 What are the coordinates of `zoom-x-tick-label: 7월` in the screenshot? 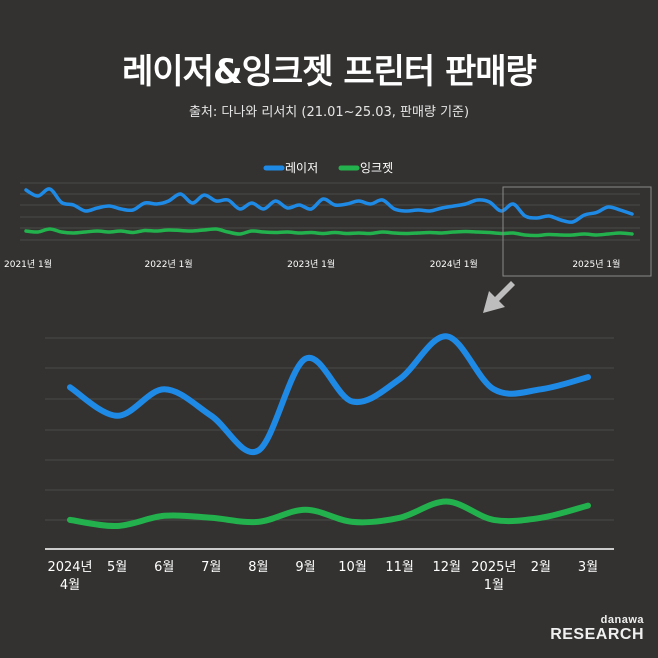 It's located at (211, 567).